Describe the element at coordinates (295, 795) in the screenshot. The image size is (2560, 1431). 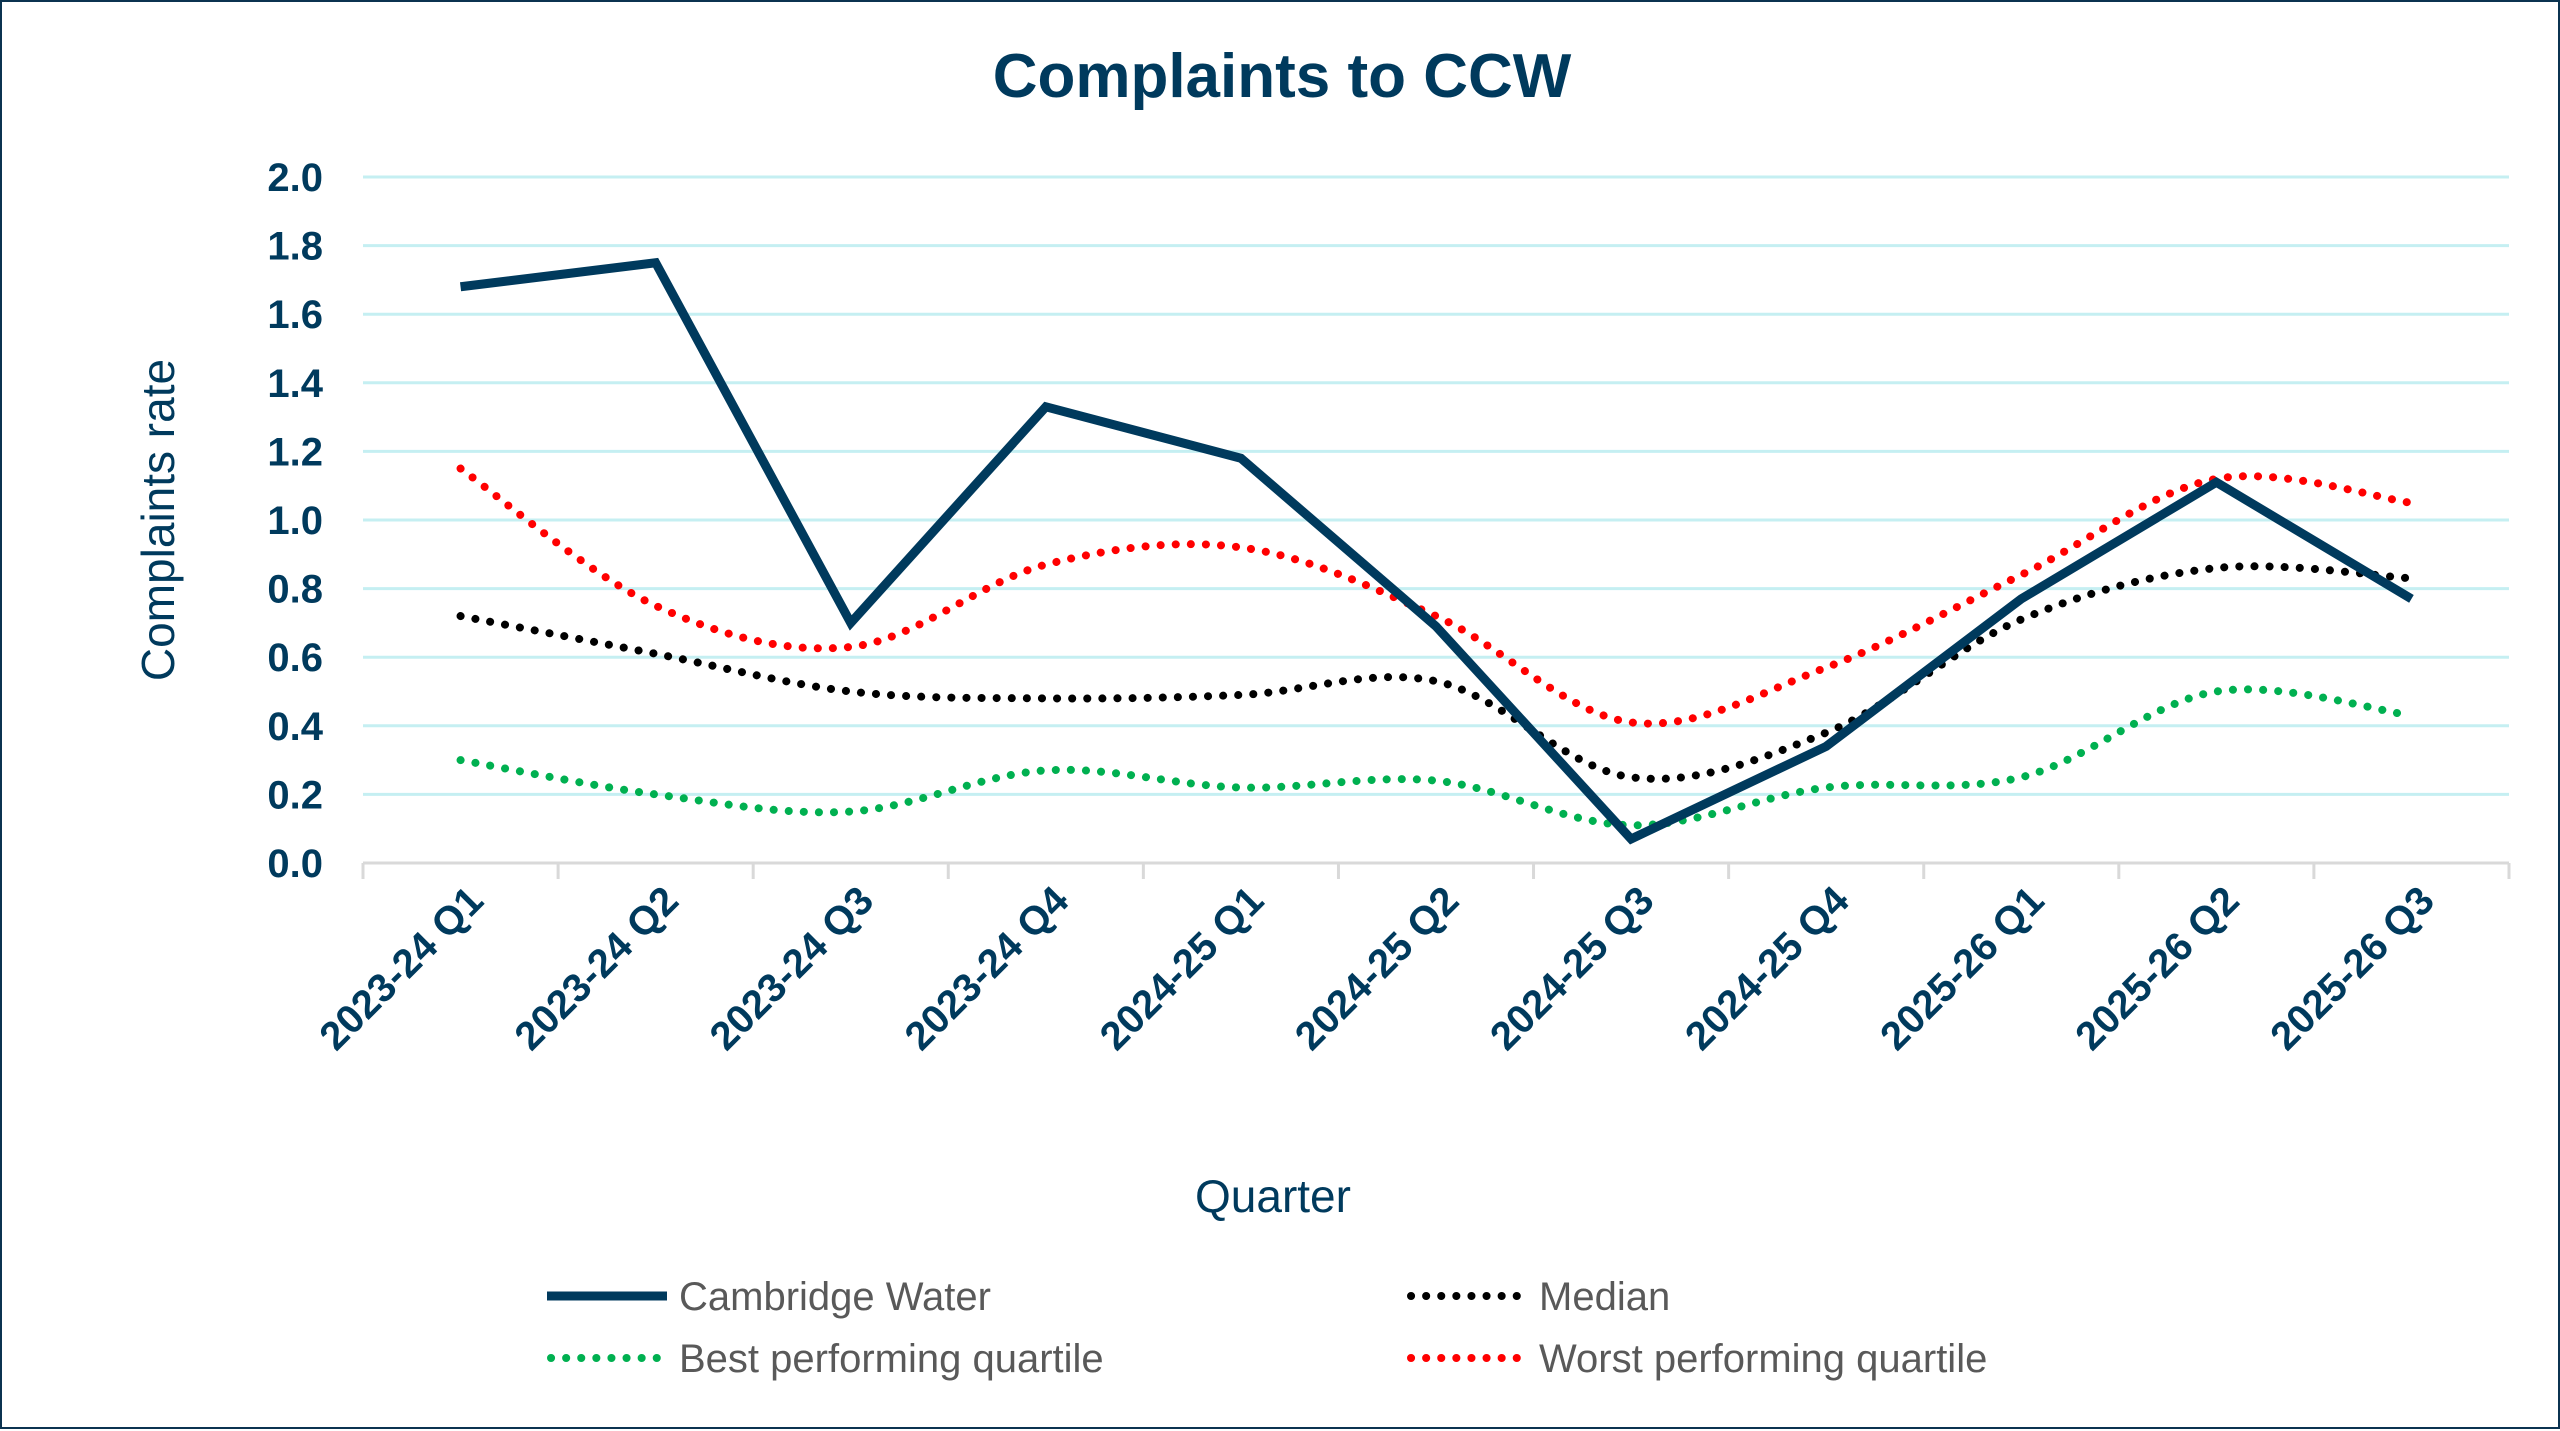
I see `y-tick-label: 0.2` at that location.